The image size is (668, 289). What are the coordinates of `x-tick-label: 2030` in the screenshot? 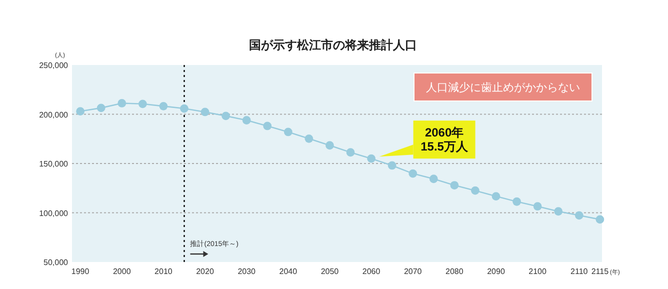 It's located at (247, 271).